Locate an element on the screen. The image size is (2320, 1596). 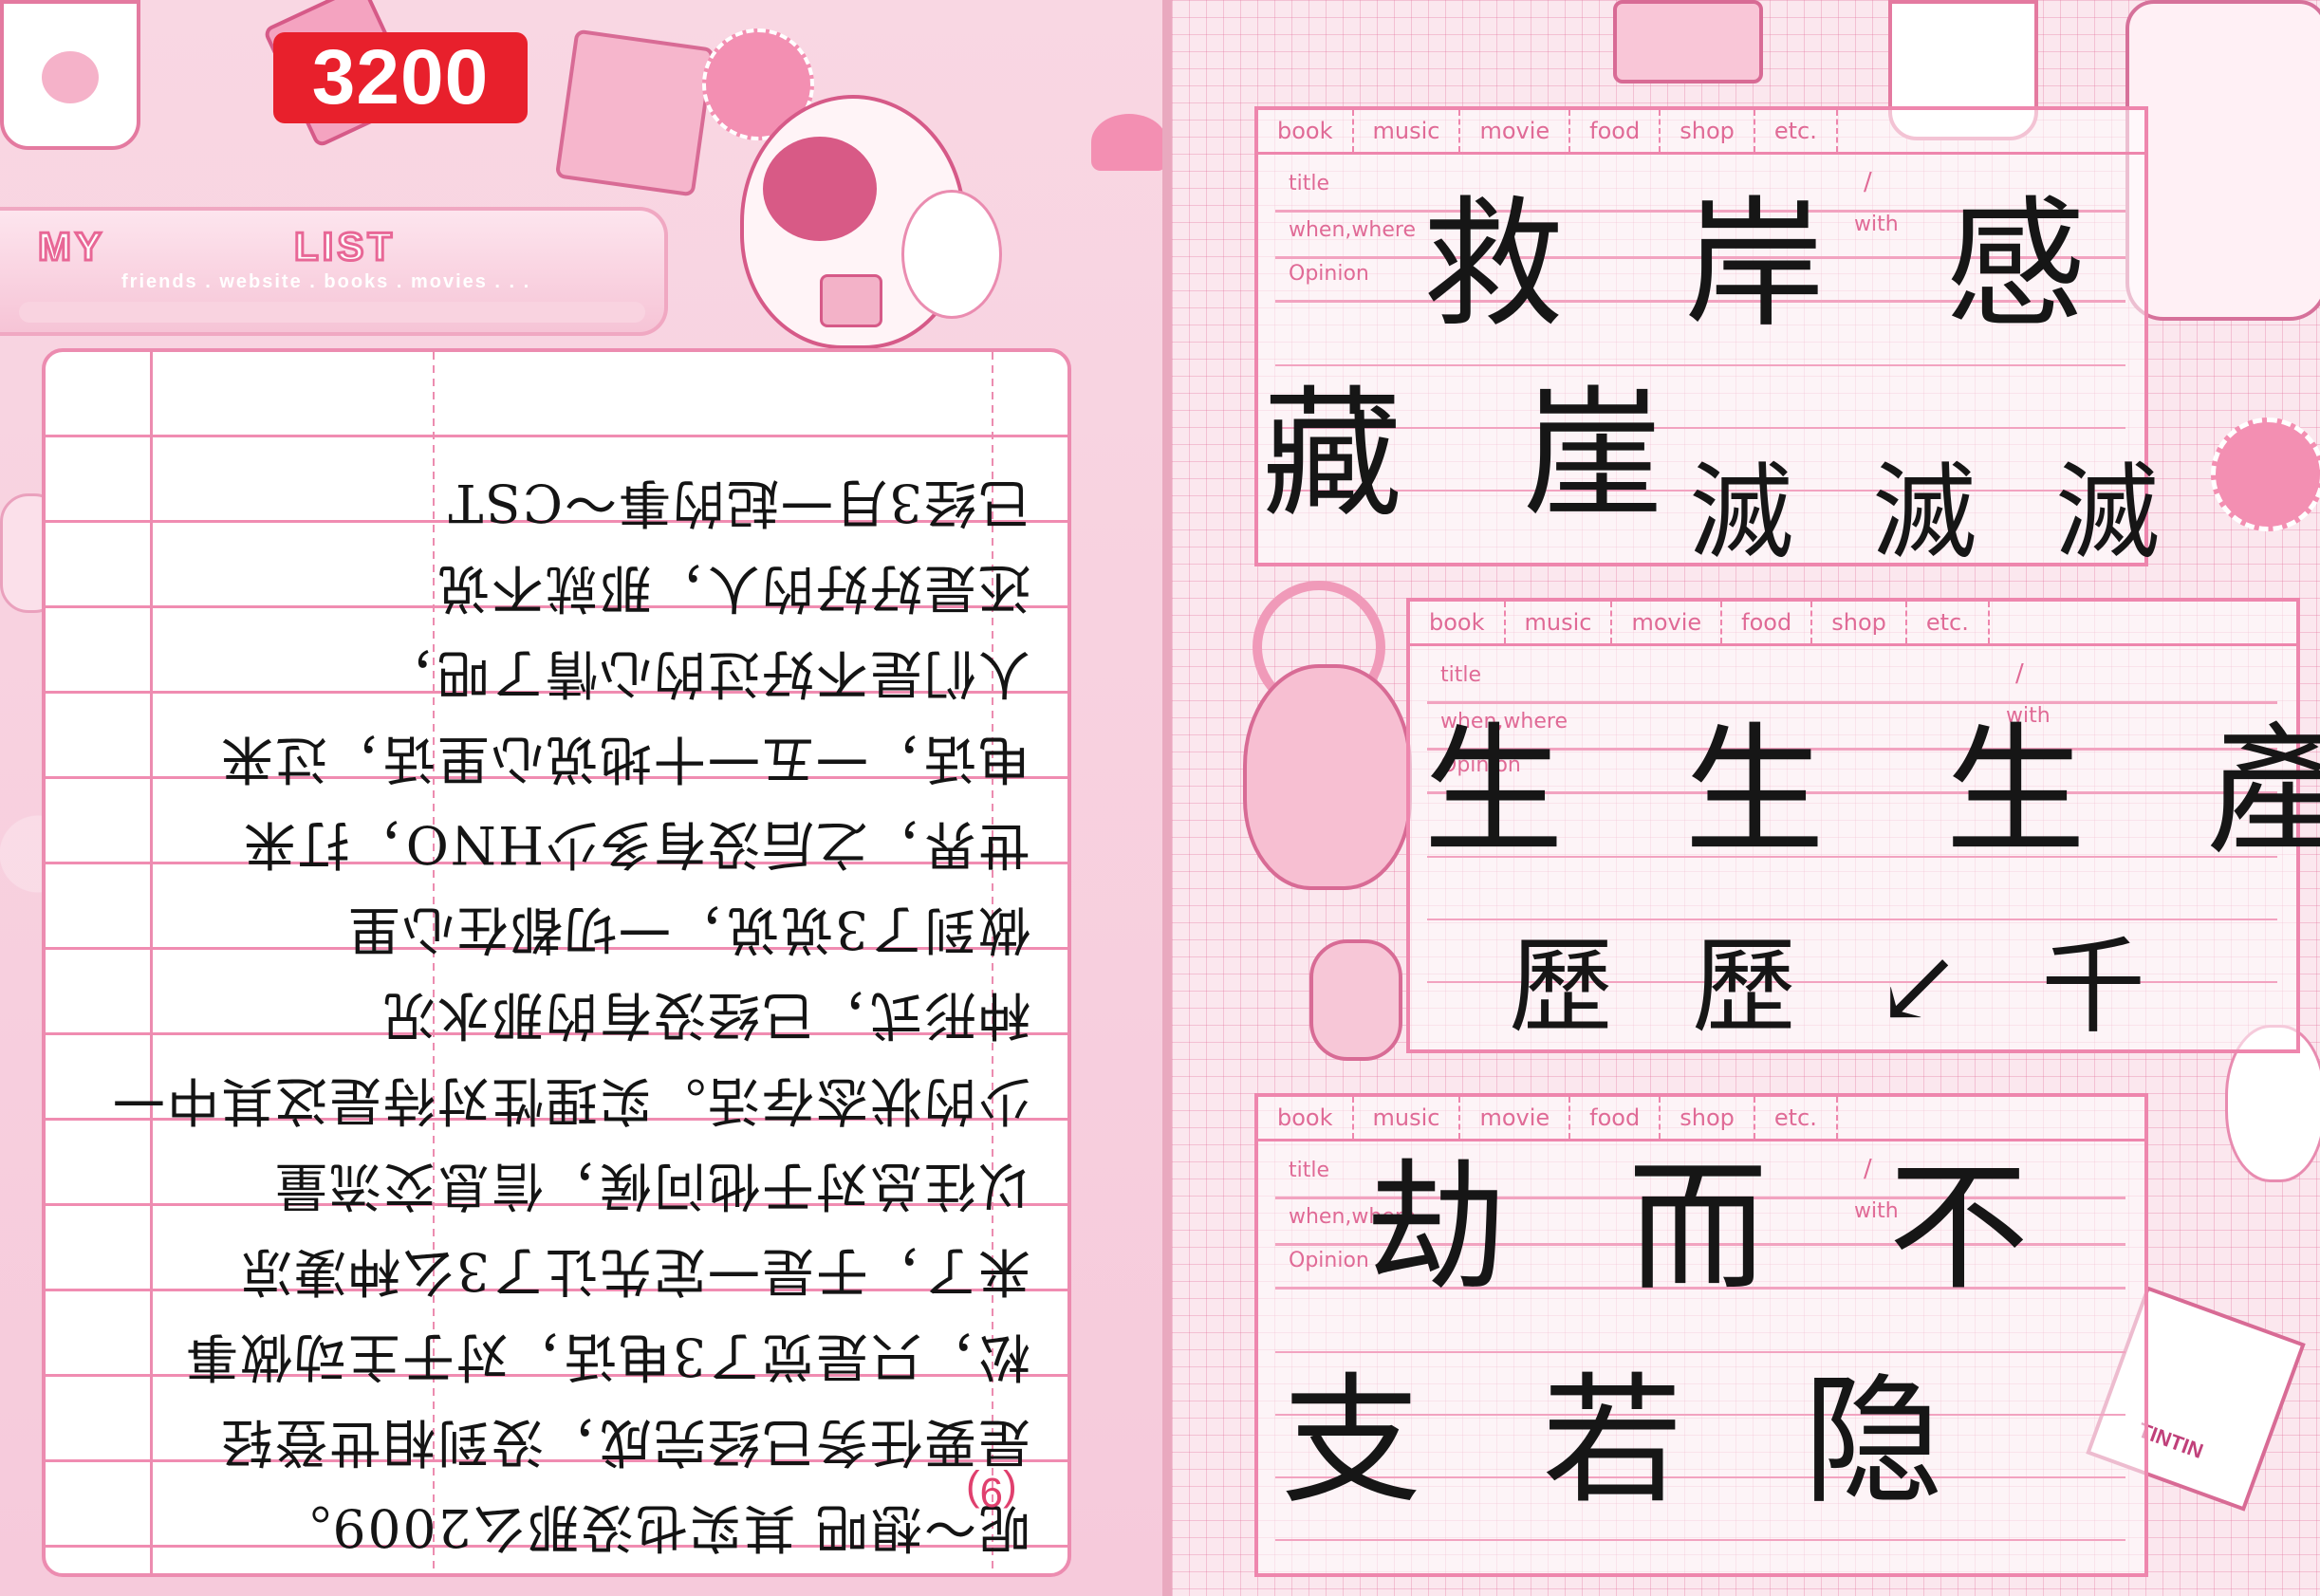
bag-sticker is located at coordinates (2222, 160).